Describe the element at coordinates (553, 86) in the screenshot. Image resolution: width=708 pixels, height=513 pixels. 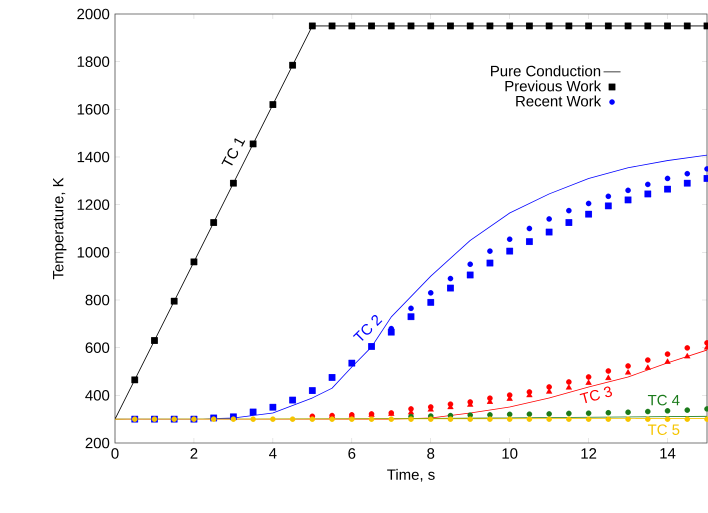
I see `legend-label: Previous Work` at that location.